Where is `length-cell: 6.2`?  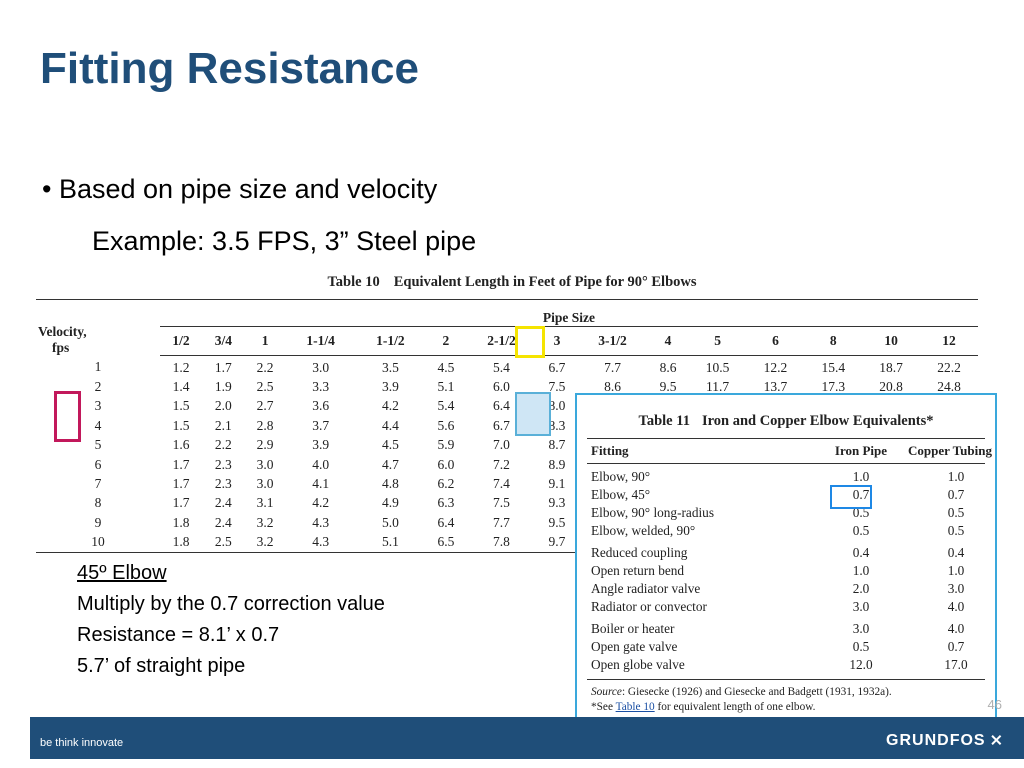
length-cell: 6.2 is located at coordinates (446, 484).